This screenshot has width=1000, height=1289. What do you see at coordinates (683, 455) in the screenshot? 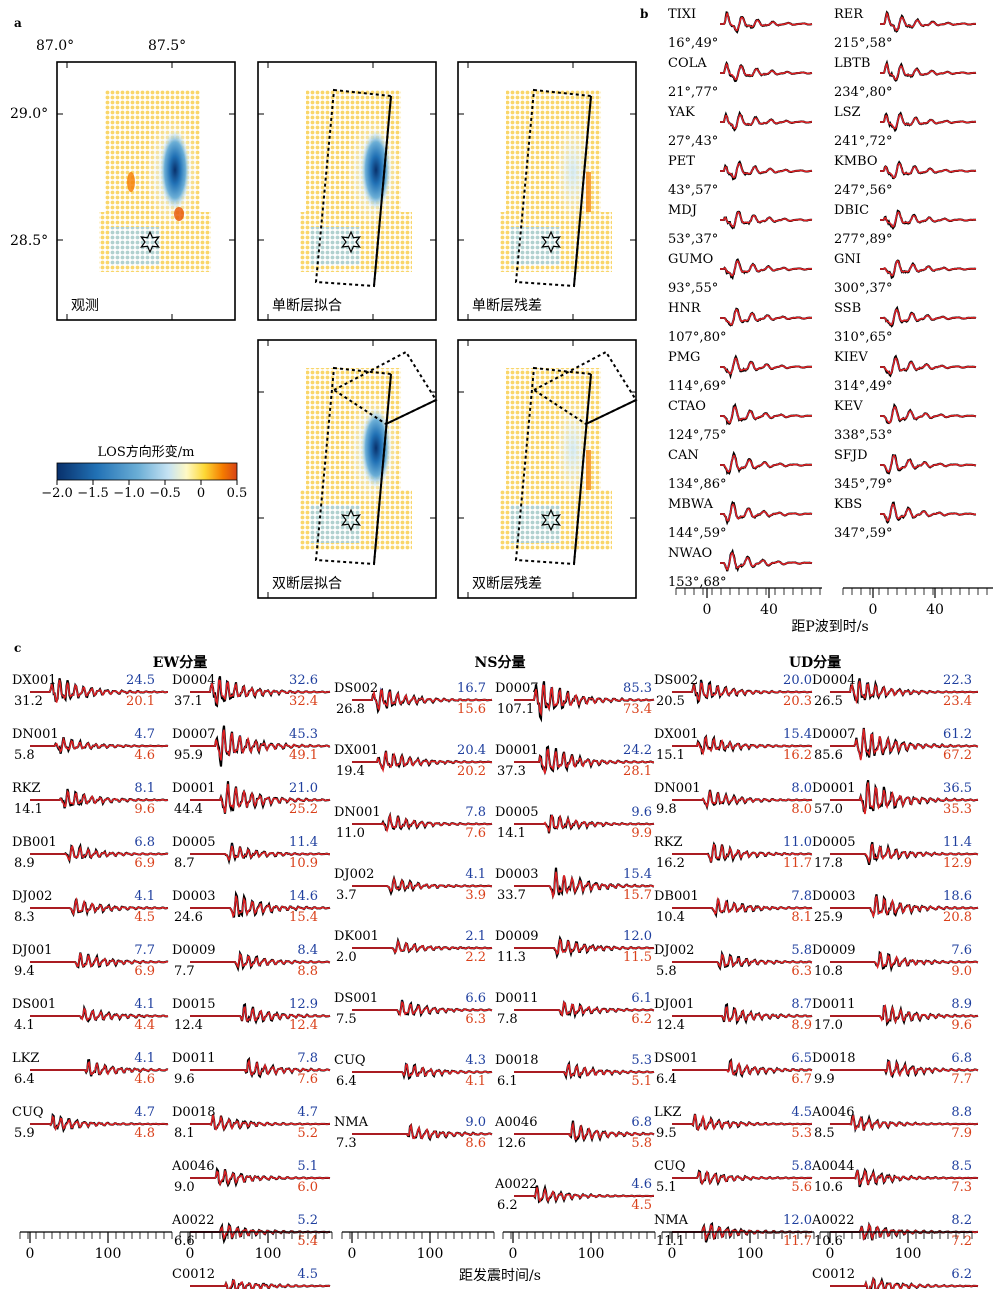
I see `svg-text: CAN` at bounding box center [683, 455].